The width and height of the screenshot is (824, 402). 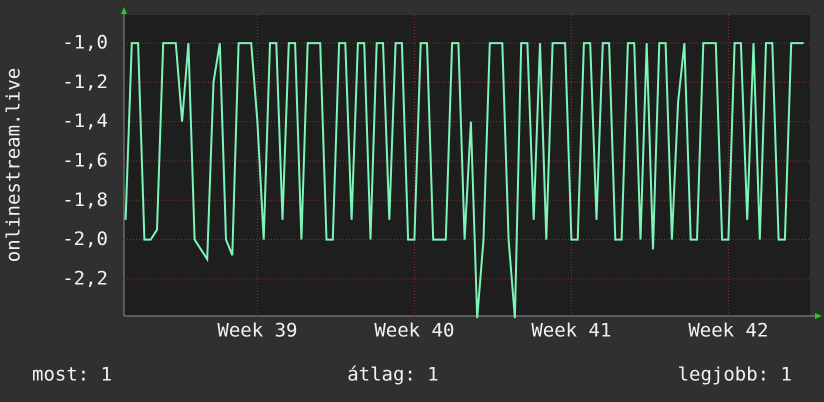 I want to click on y-tick-label: -1,2, so click(x=85, y=82).